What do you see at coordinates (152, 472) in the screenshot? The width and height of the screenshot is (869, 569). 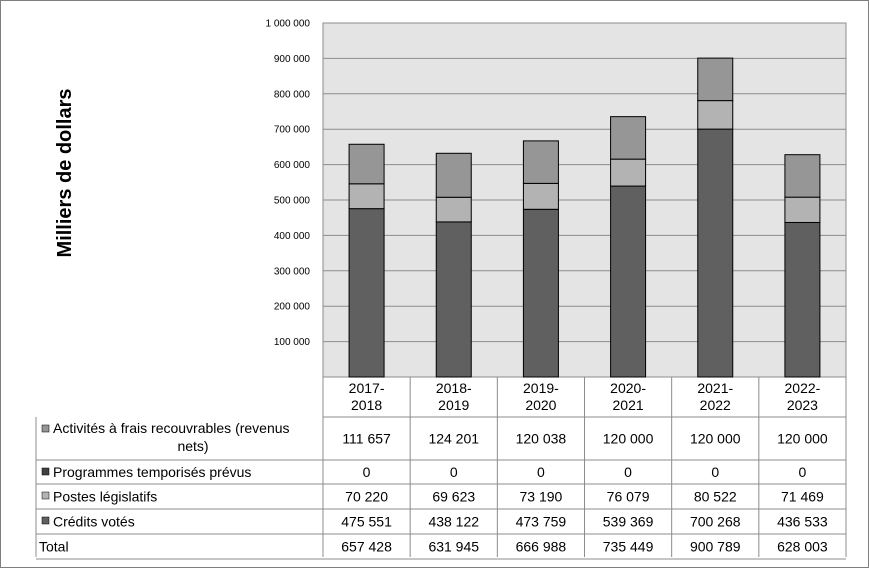 I see `row-label: Programmes temporisés prévus` at bounding box center [152, 472].